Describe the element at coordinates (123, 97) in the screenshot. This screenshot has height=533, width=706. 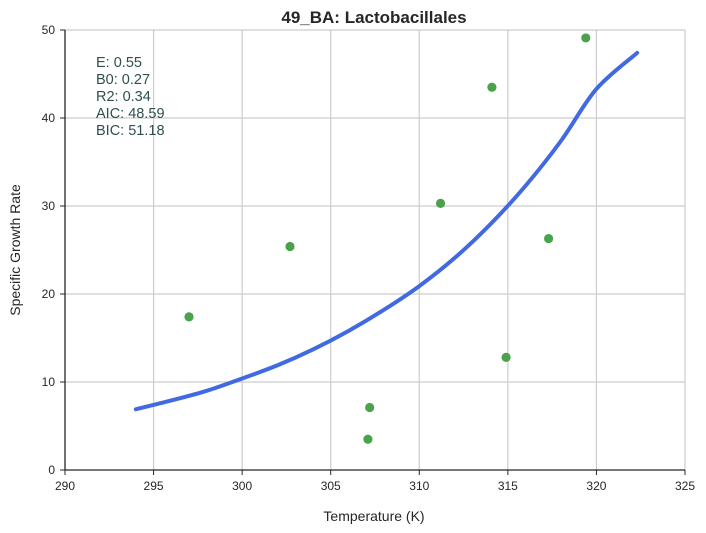
I see `stat-r2: R2: 0.34` at that location.